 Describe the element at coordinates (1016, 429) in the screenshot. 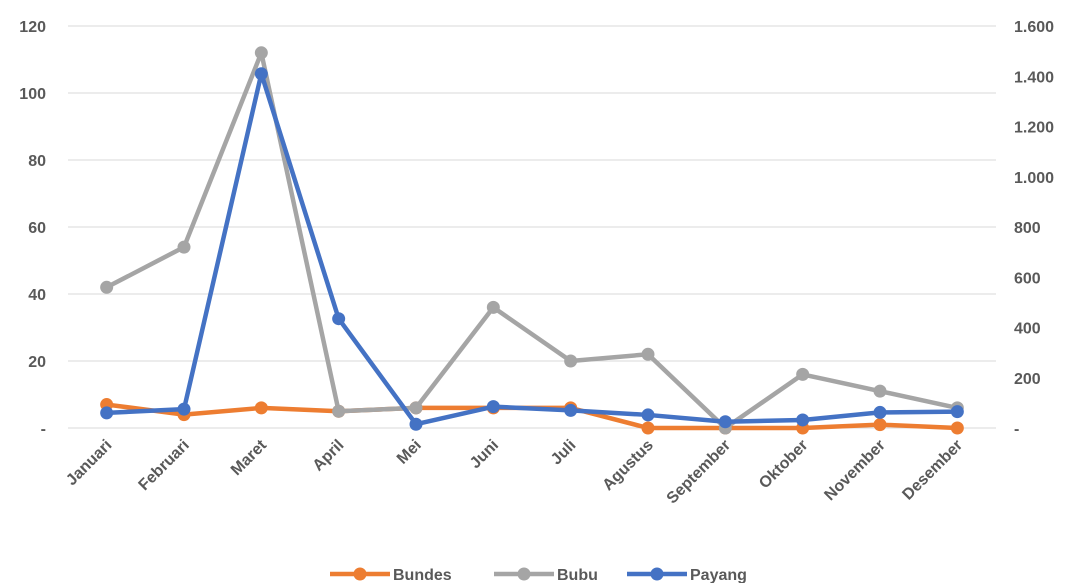

I see `right-tick-label: -` at that location.